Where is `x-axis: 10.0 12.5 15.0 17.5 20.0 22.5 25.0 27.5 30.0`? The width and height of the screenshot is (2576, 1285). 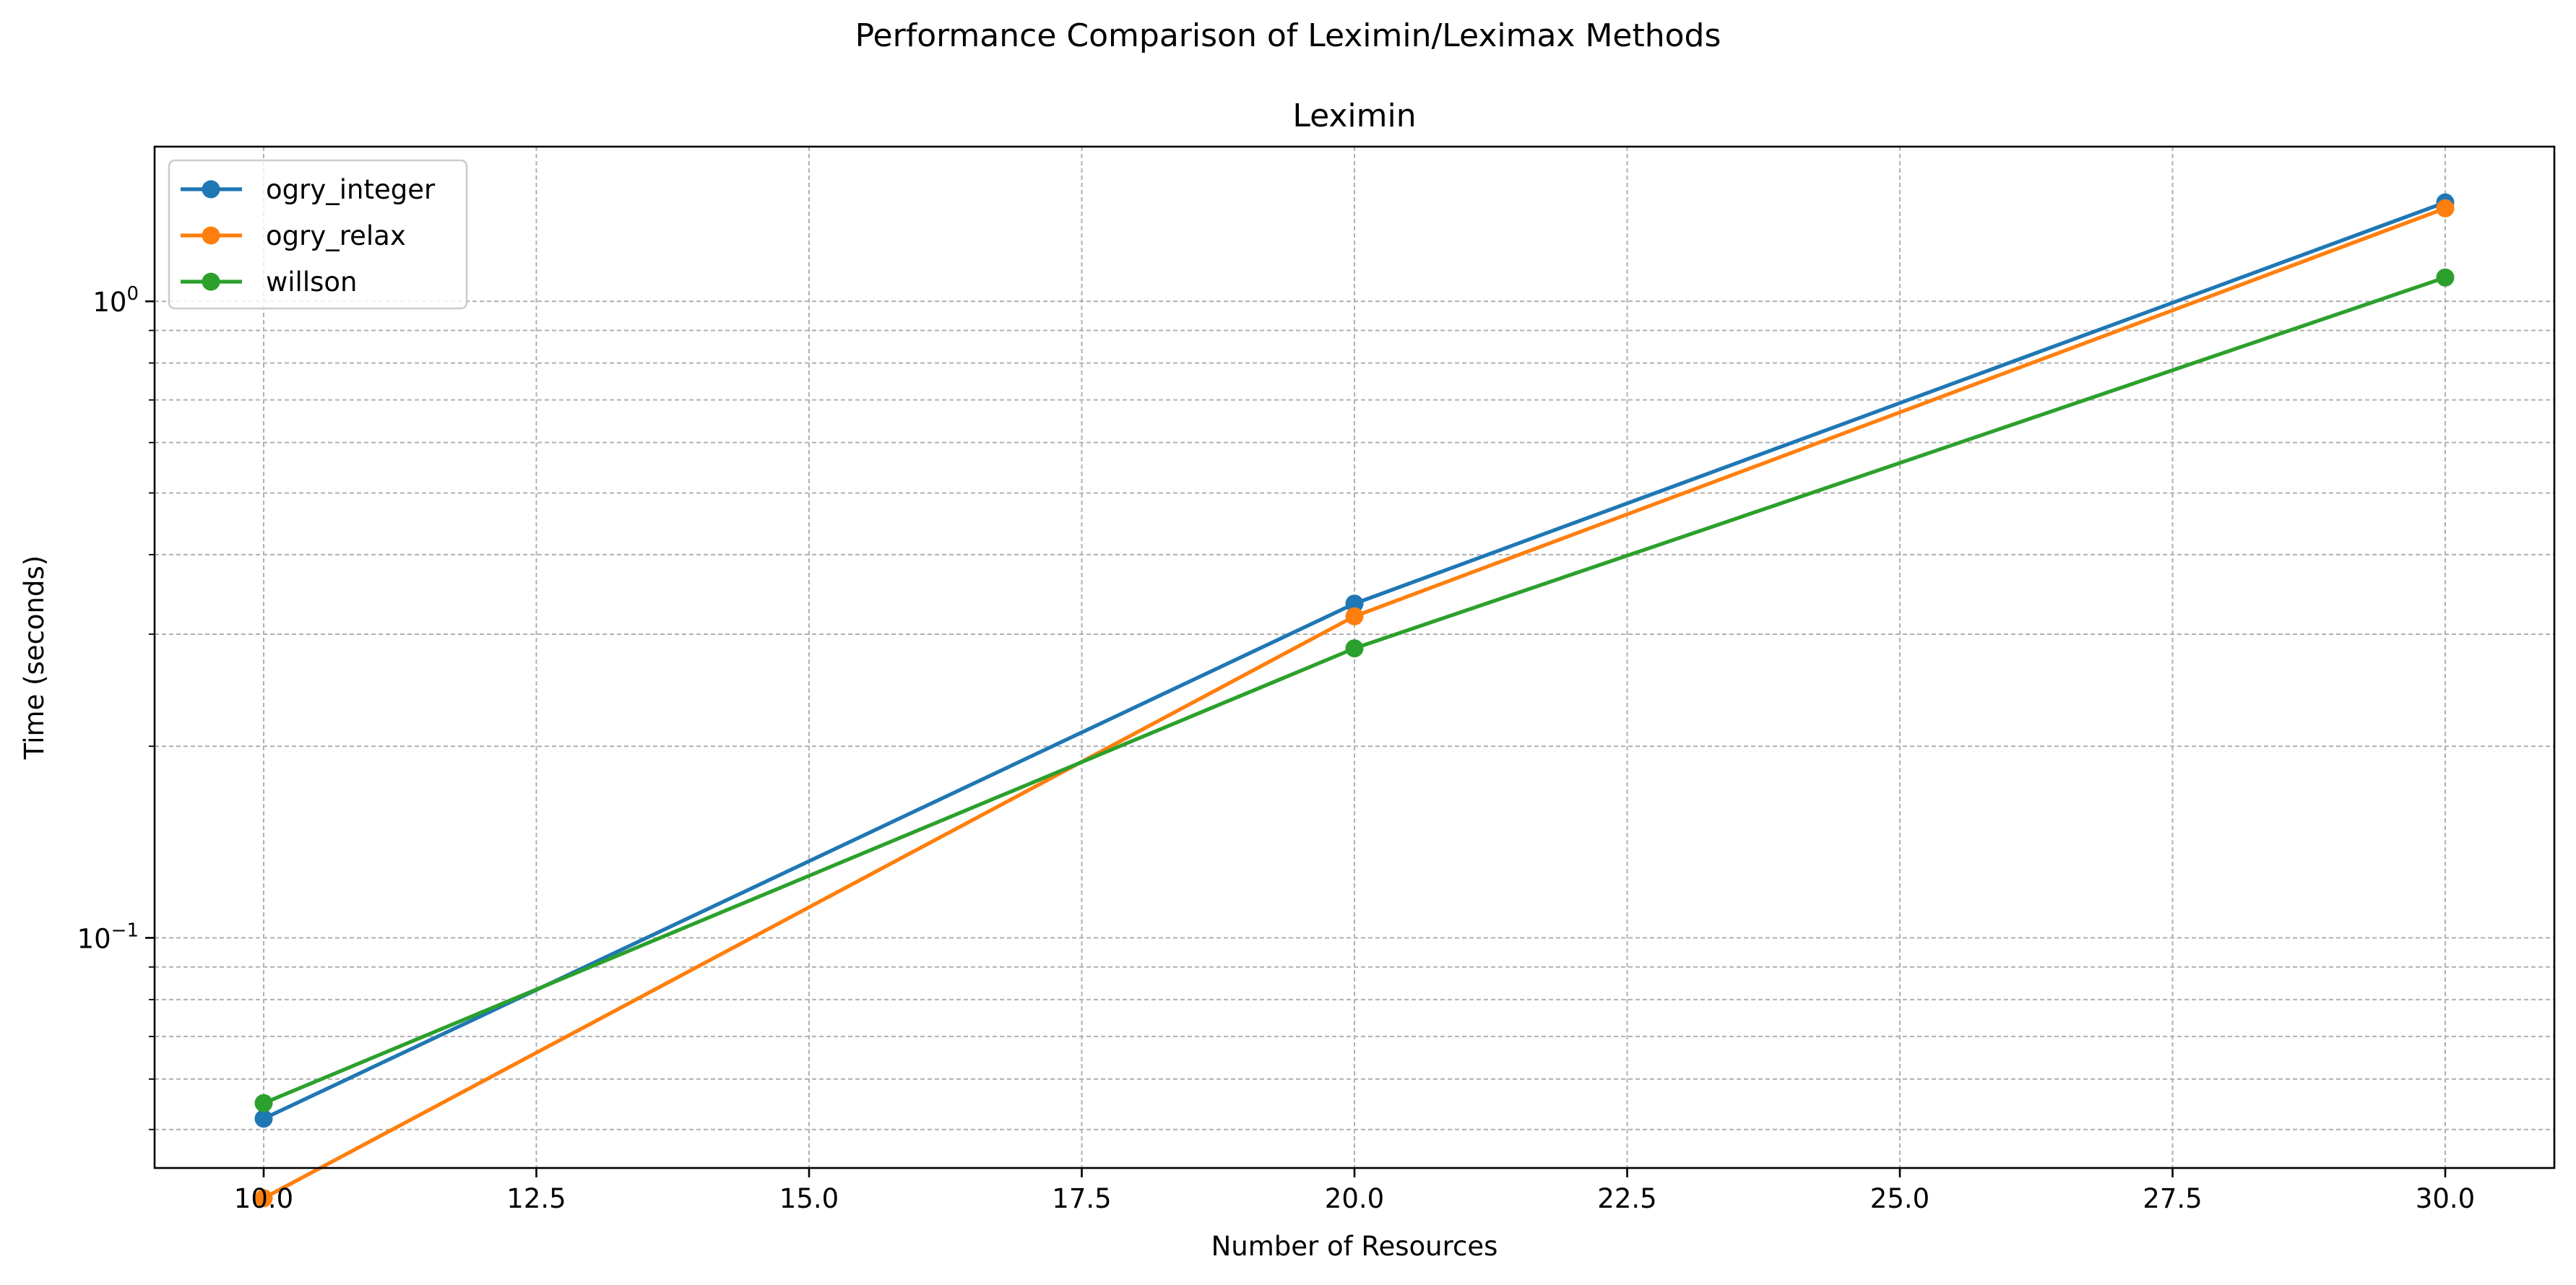
x-axis: 10.0 12.5 15.0 17.5 20.0 22.5 25.0 27.5 30.0 is located at coordinates (1355, 1191).